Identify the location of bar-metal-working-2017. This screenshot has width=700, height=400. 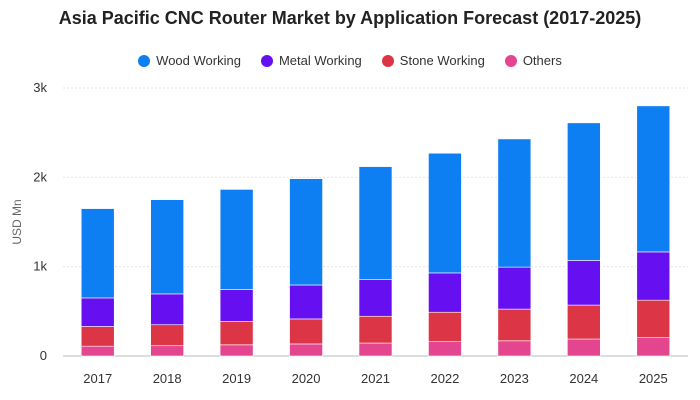
(97, 312).